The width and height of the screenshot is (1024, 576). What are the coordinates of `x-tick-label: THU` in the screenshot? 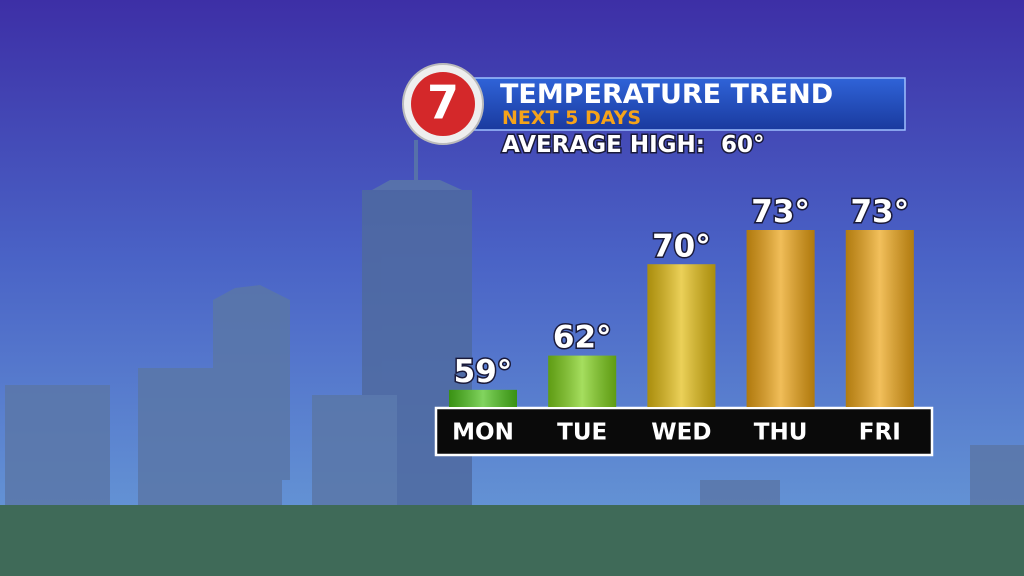 It's located at (781, 433).